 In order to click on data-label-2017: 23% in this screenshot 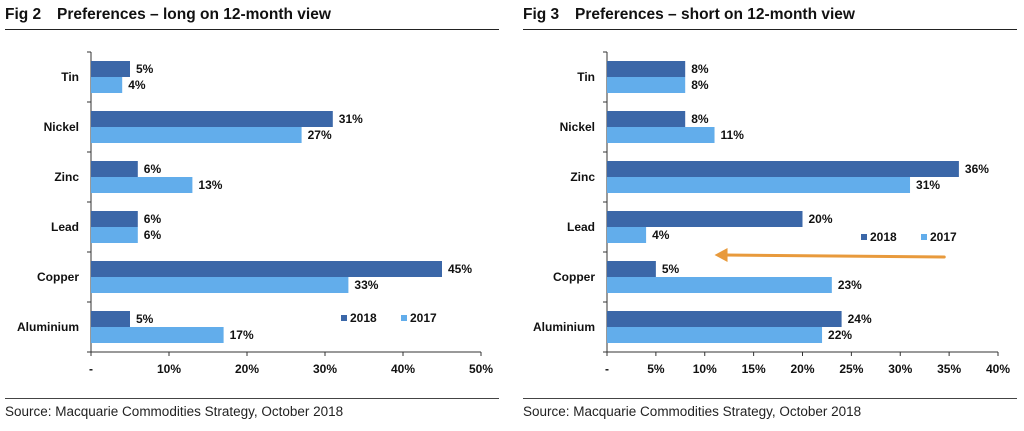, I will do `click(850, 285)`.